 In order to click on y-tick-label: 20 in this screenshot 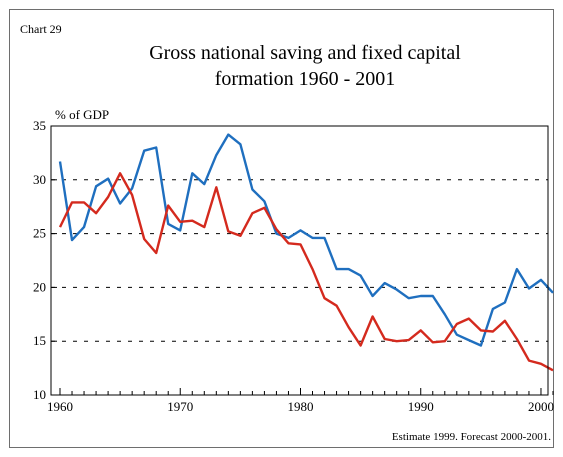, I will do `click(39, 286)`.